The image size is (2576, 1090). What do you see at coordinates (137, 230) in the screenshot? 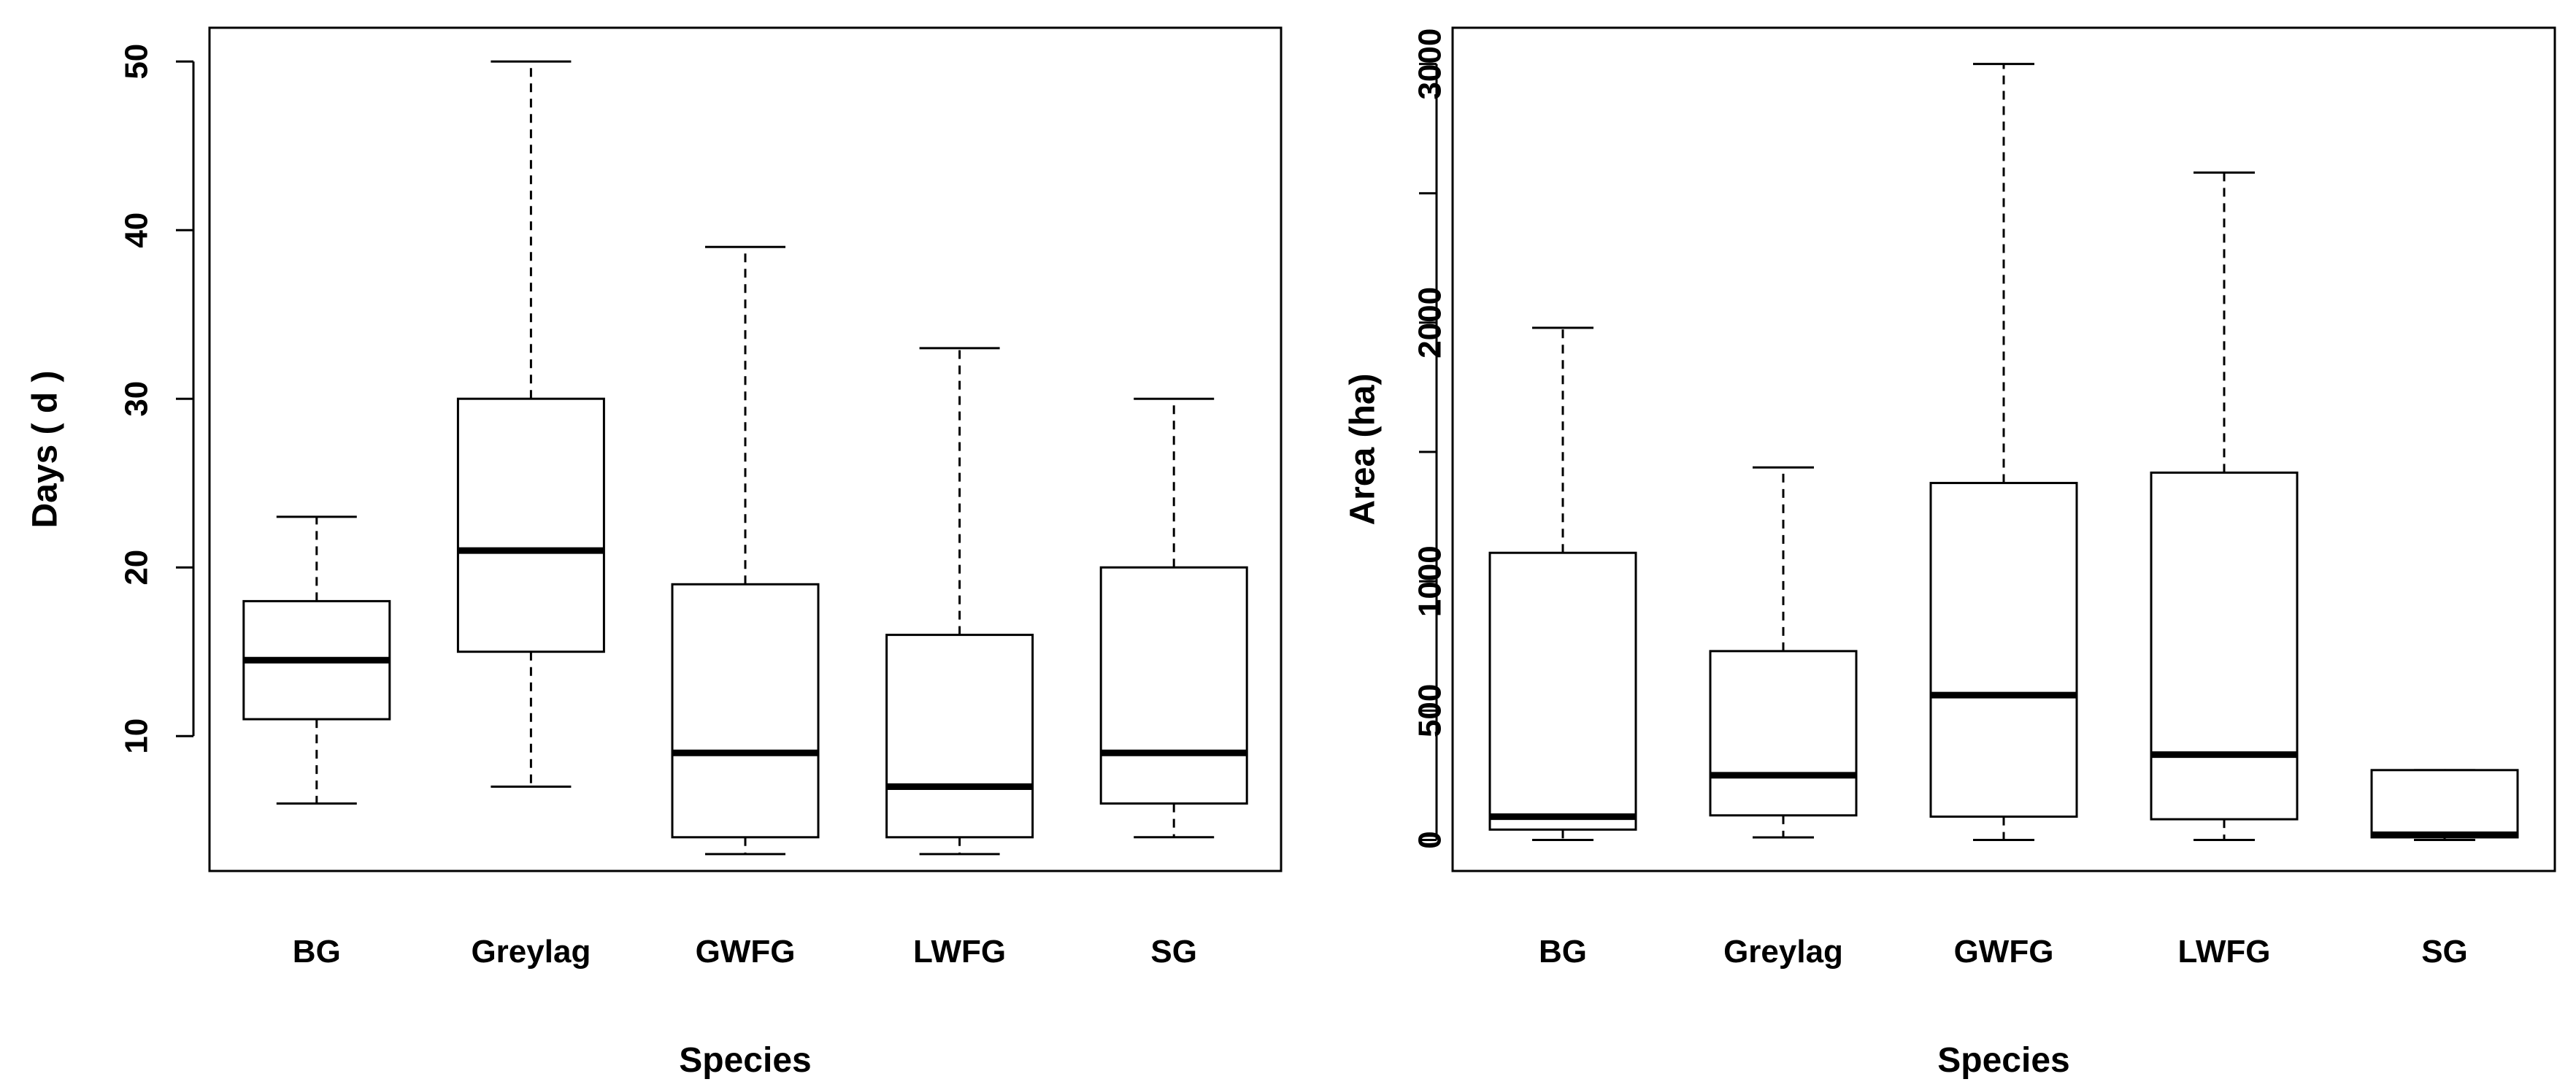
I see `y-tick-label: 40` at bounding box center [137, 230].